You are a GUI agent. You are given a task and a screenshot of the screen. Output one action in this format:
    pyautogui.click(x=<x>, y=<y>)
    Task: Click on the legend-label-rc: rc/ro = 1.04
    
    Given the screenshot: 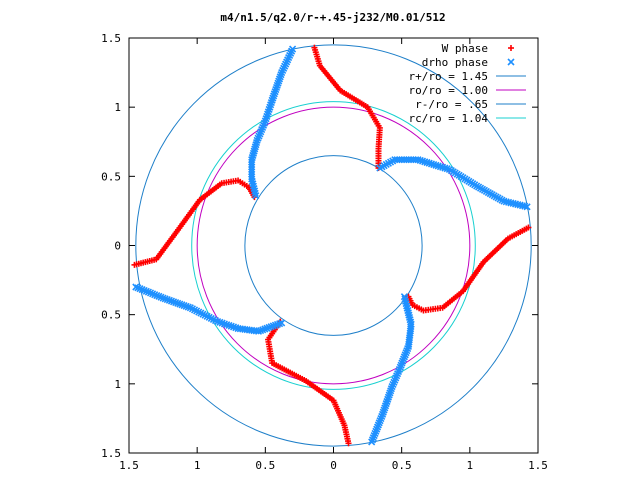 What is the action you would take?
    pyautogui.click(x=449, y=118)
    